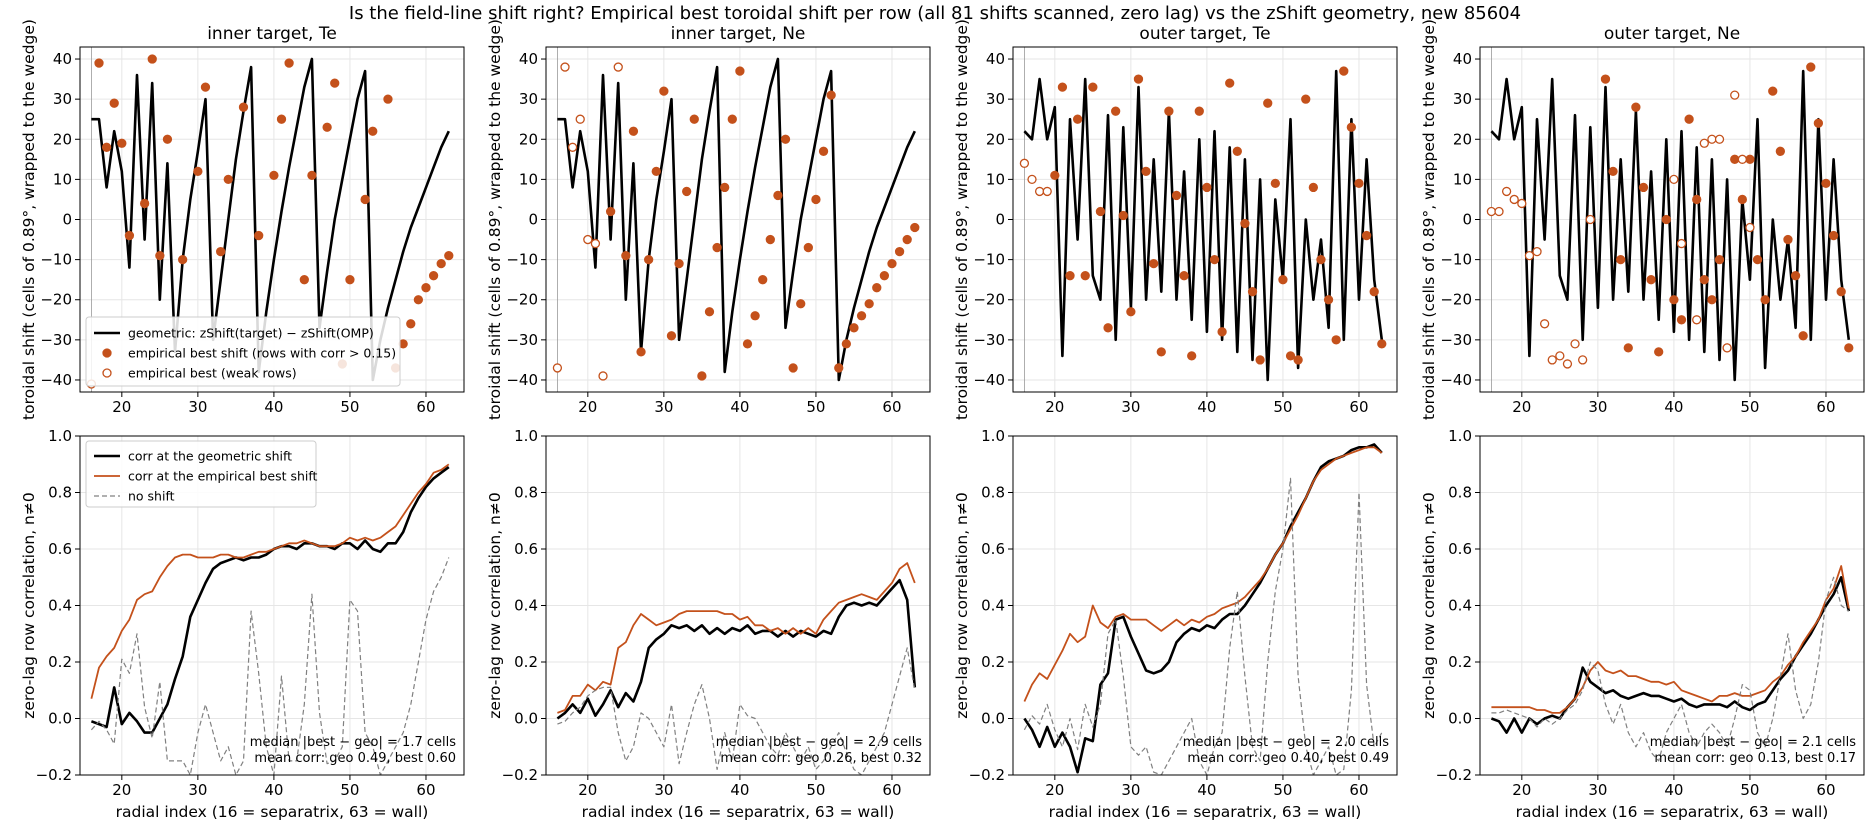  What do you see at coordinates (1288, 758) in the screenshot?
I see `stats-annotation: mean corr: geo 0.40, best 0.49` at bounding box center [1288, 758].